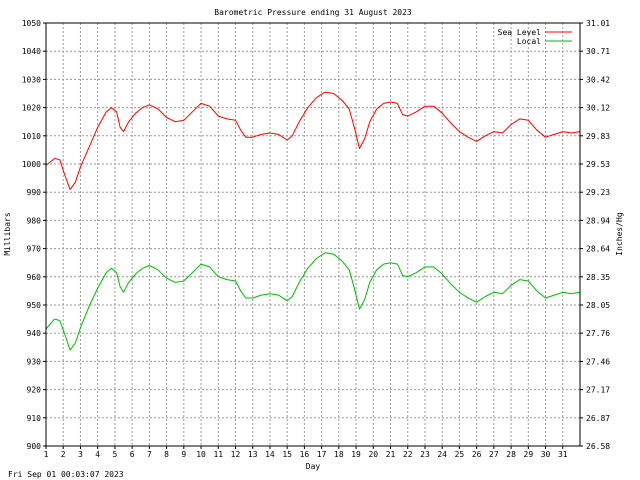 Image resolution: width=640 pixels, height=480 pixels. What do you see at coordinates (201, 454) in the screenshot?
I see `x-tick-label: 10` at bounding box center [201, 454].